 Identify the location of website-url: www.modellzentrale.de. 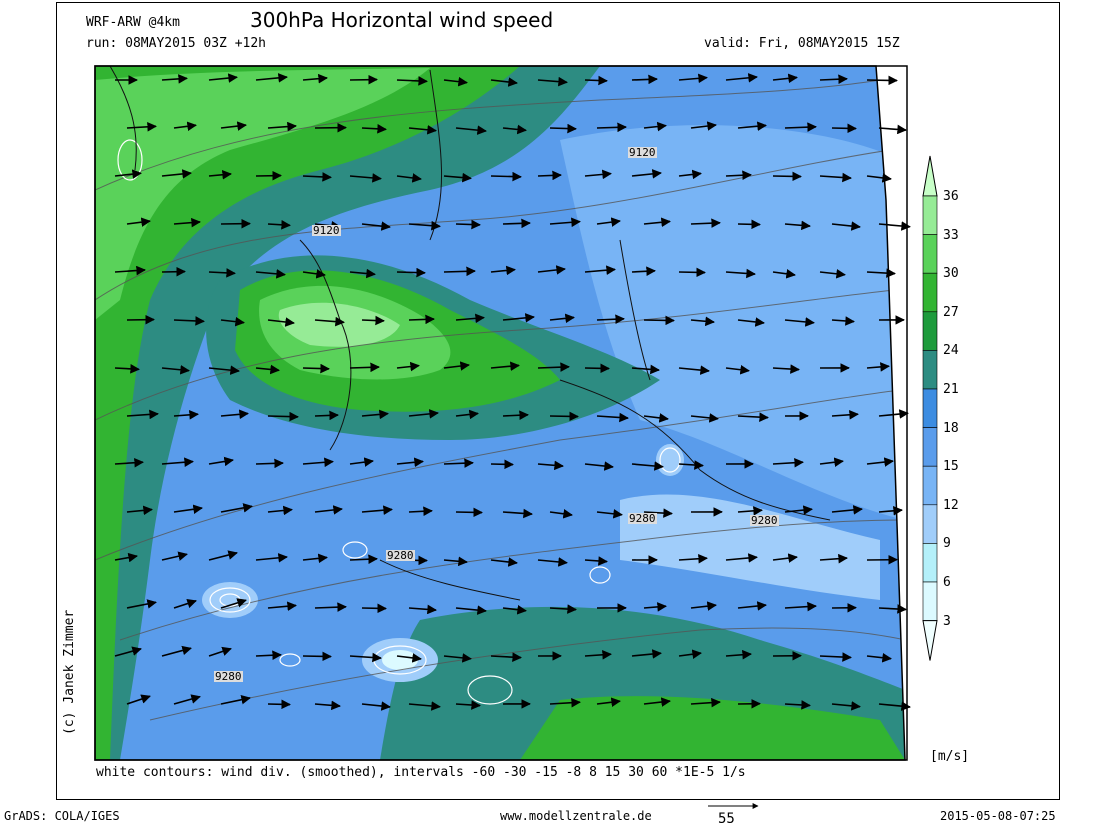
(576, 816).